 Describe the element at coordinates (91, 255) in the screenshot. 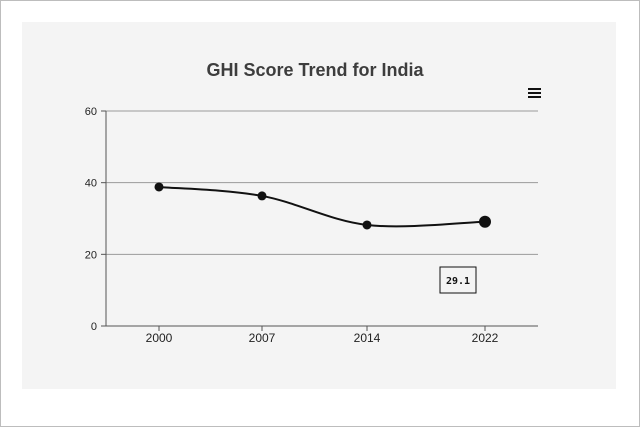

I see `y-tick-label: 20` at that location.